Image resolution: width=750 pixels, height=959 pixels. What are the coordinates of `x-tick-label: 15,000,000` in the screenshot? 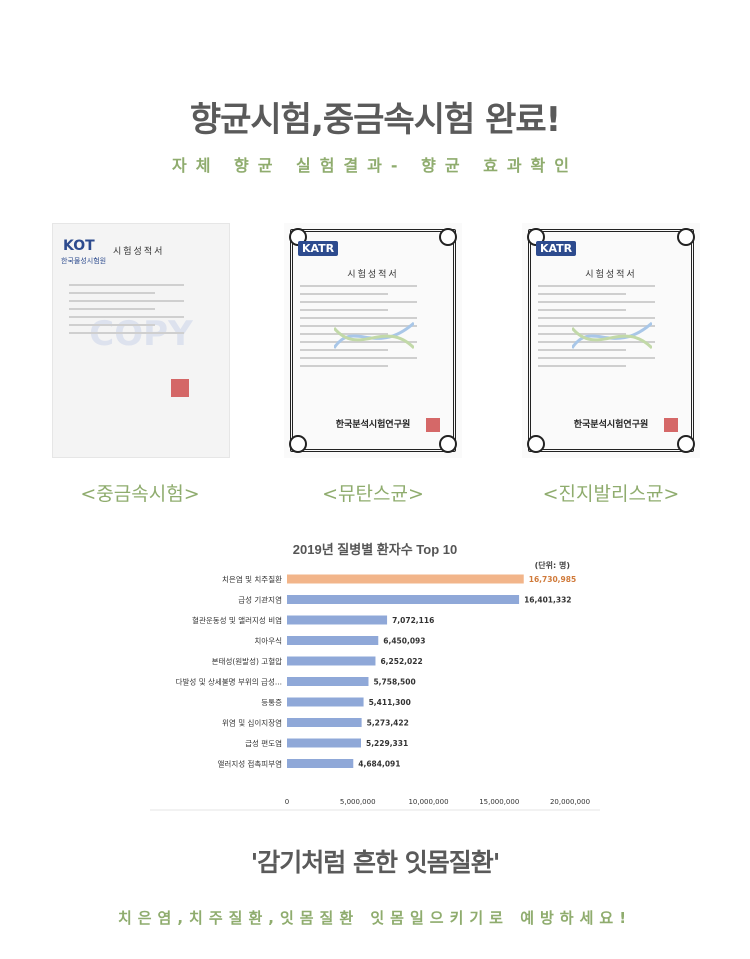 It's located at (499, 802).